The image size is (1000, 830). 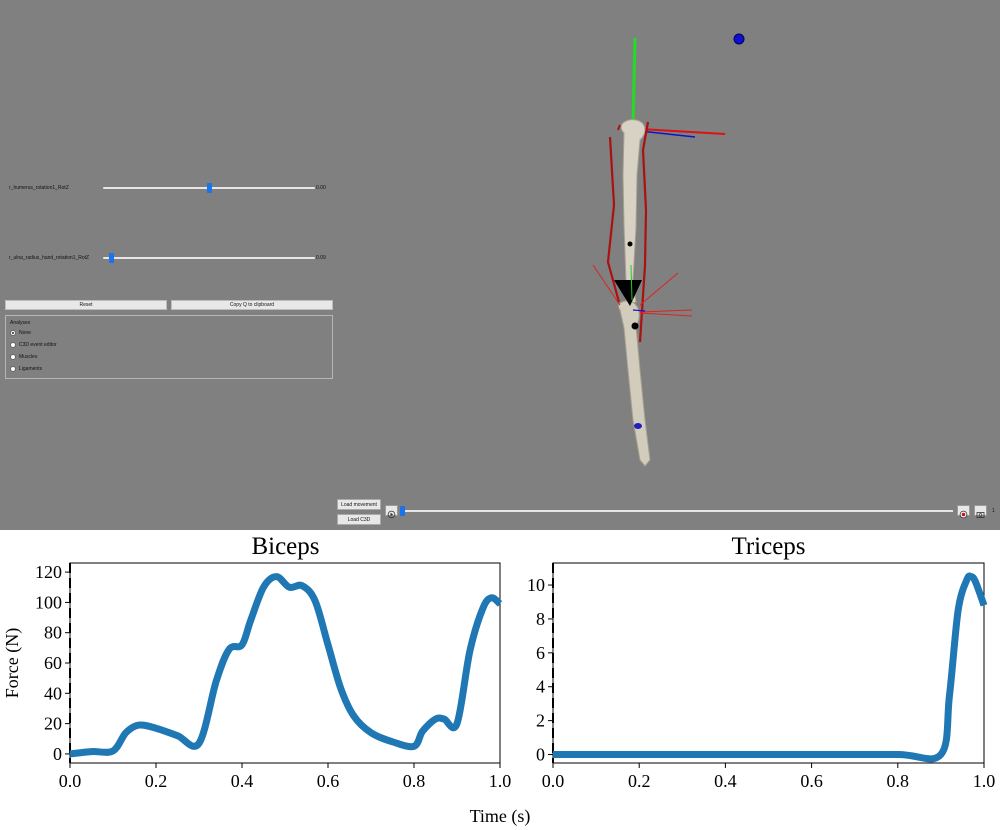 I want to click on load-c3d-button: Load C3D, so click(x=359, y=519).